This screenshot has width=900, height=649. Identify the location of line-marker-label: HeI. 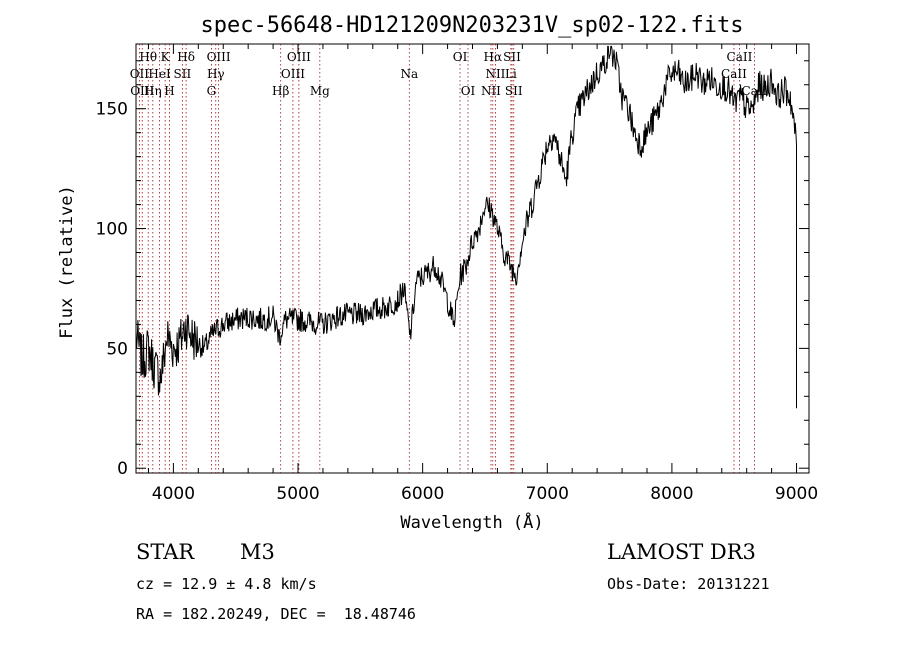
(159, 74).